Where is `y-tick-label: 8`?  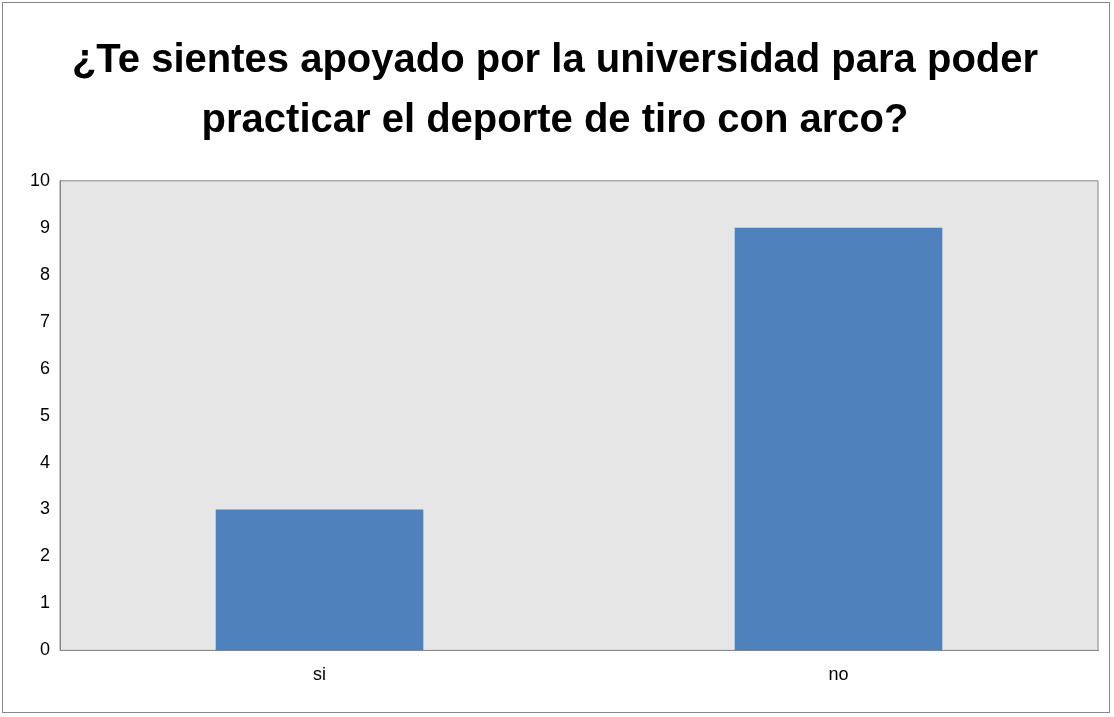 y-tick-label: 8 is located at coordinates (45, 273).